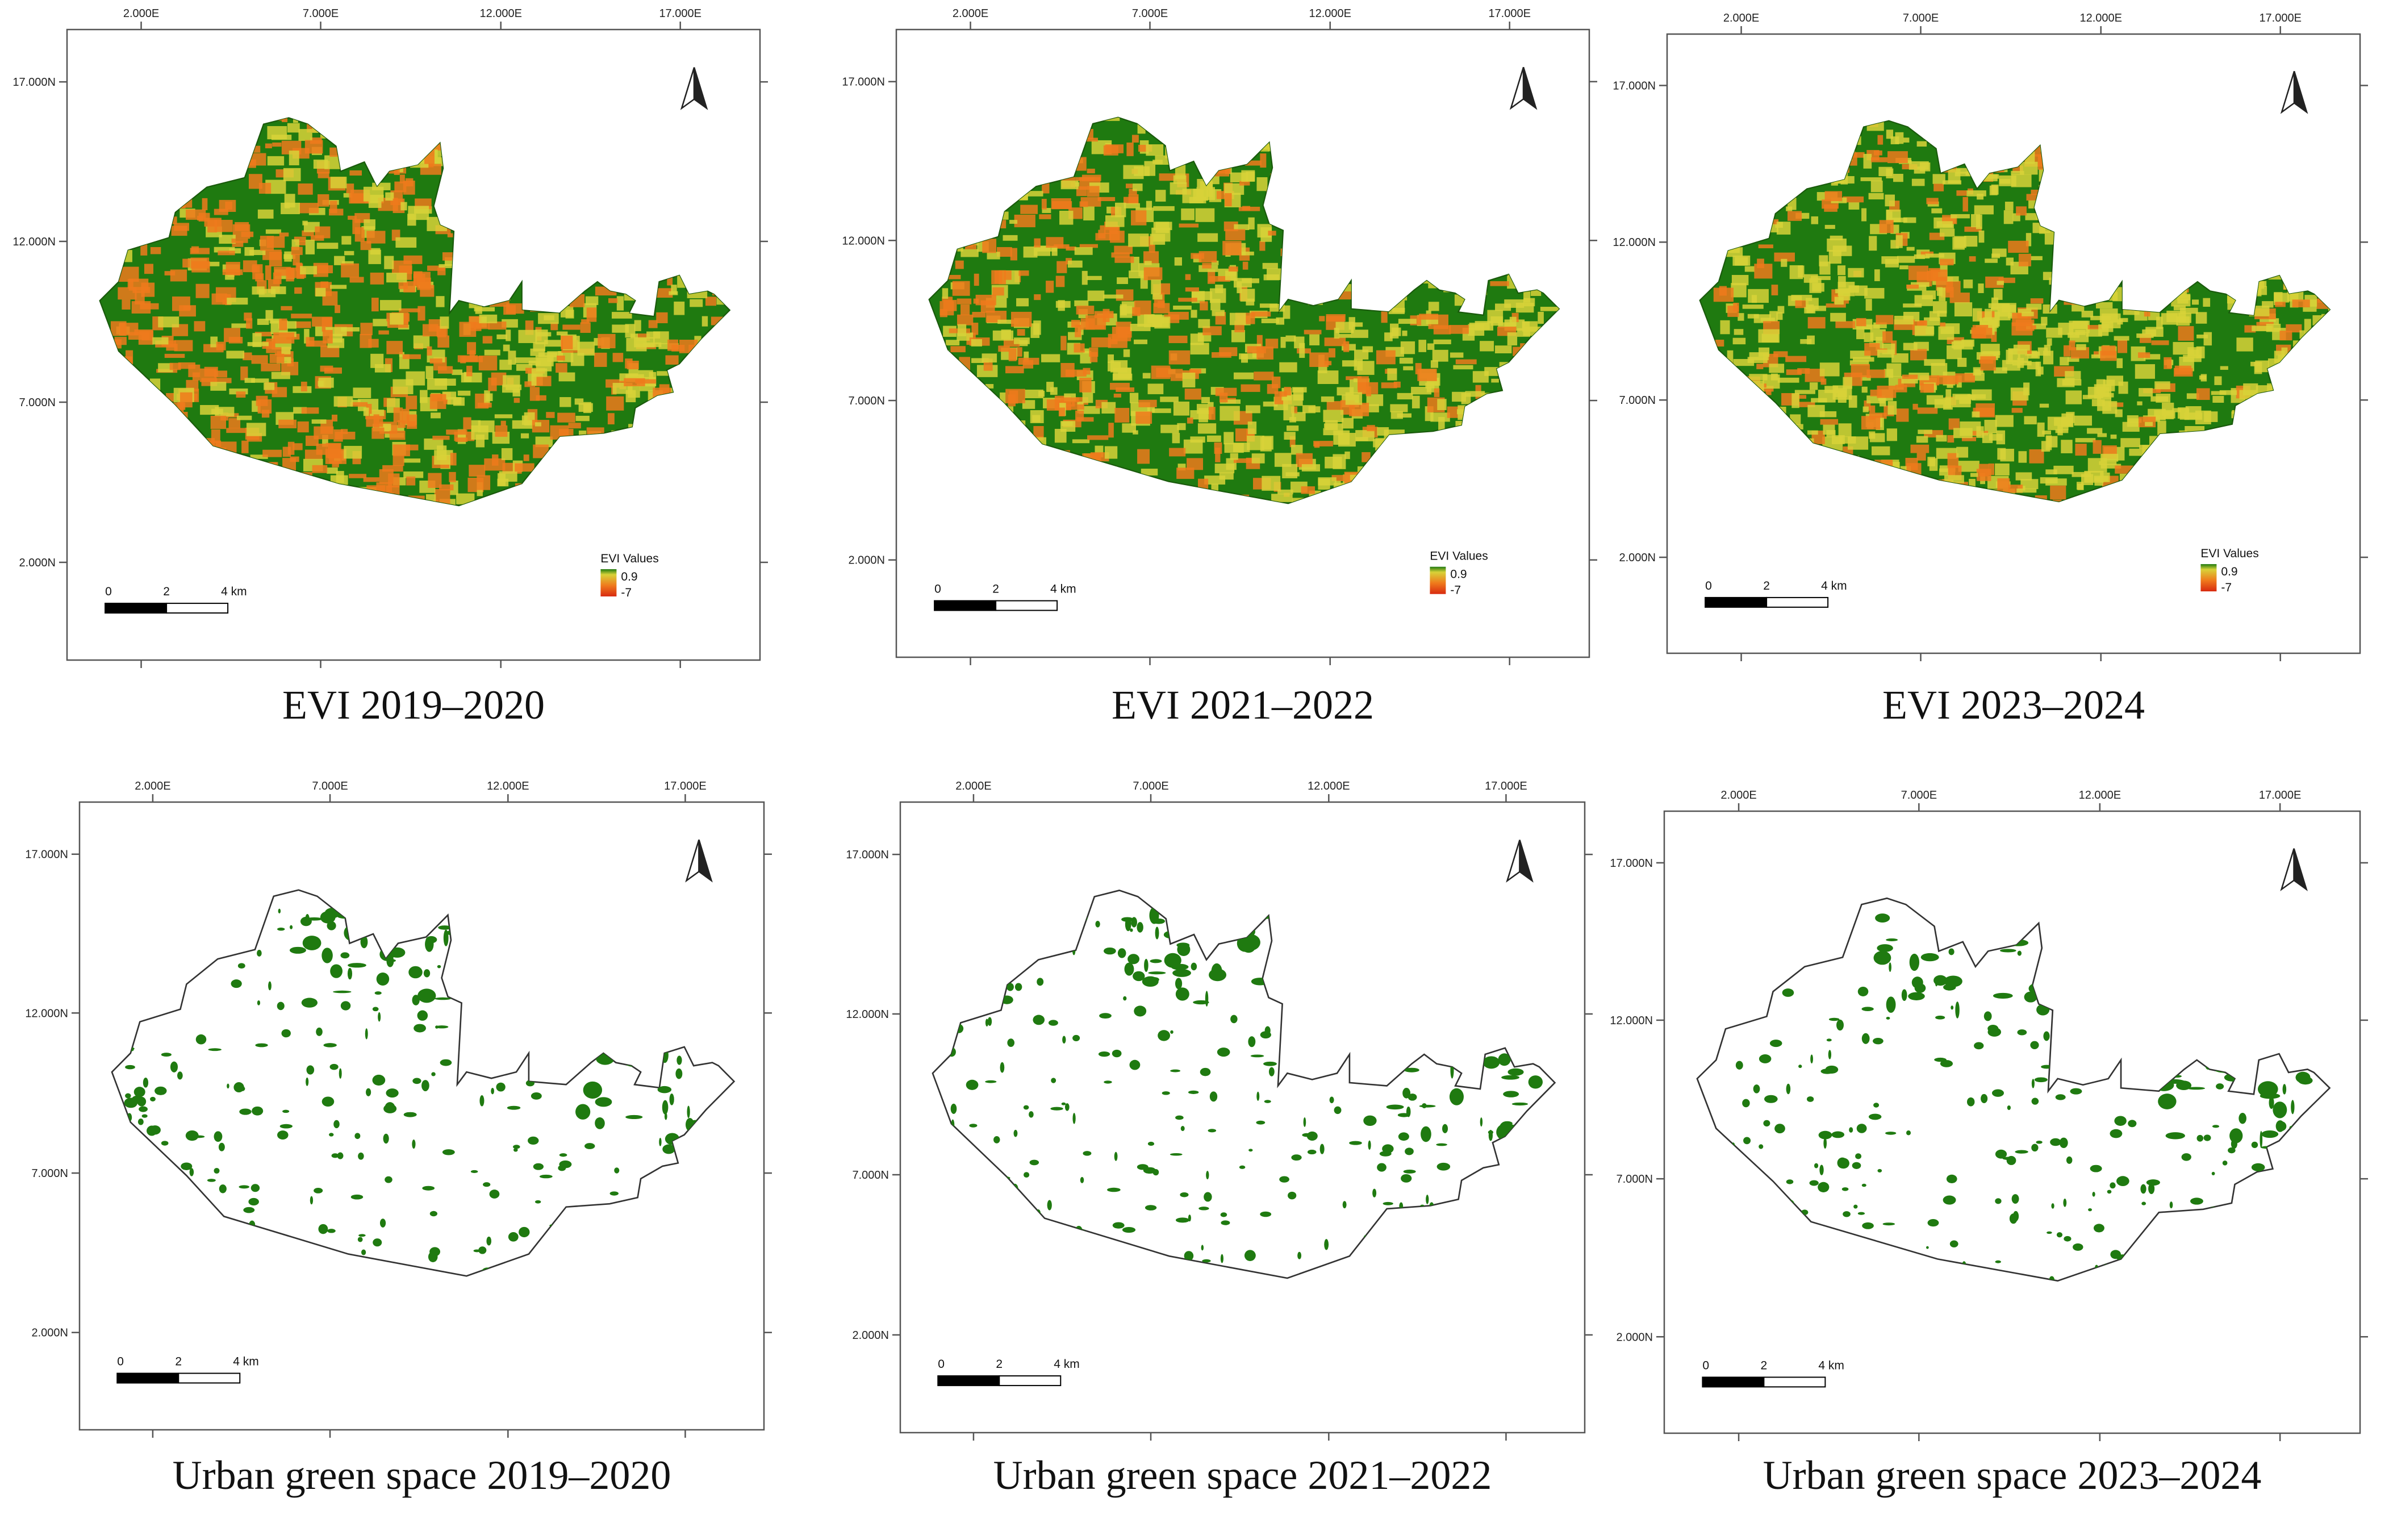  Describe the element at coordinates (2013, 705) in the screenshot. I see `panel-caption: EVI 2023–2024` at that location.